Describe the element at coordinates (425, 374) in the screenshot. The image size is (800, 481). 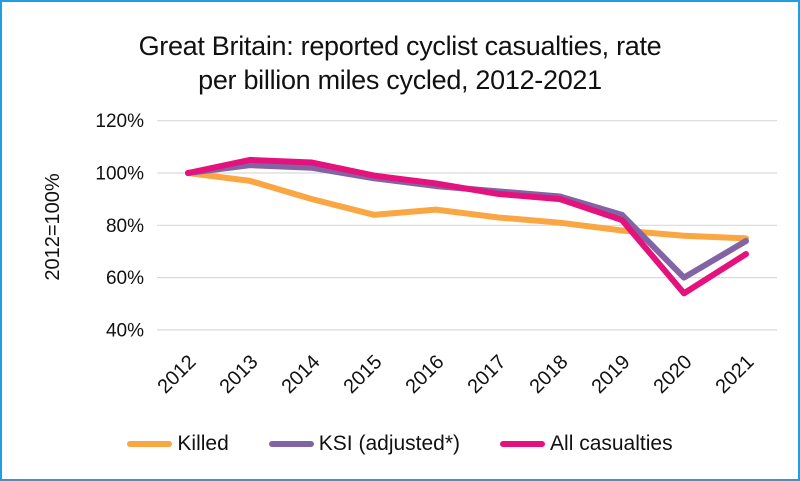
I see `x-tick-label-2016: 2016` at that location.